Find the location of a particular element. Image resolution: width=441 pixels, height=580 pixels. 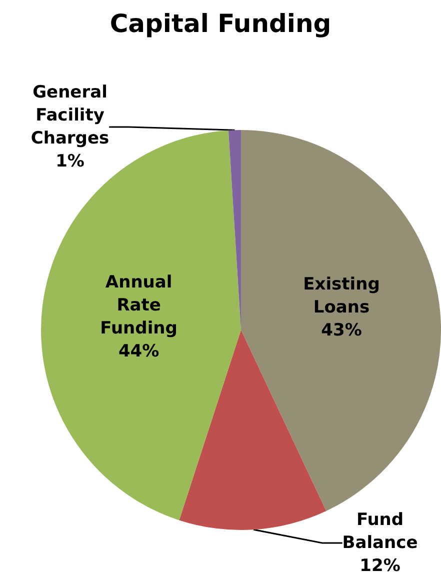

slice-label: Existing Loans is located at coordinates (341, 296).